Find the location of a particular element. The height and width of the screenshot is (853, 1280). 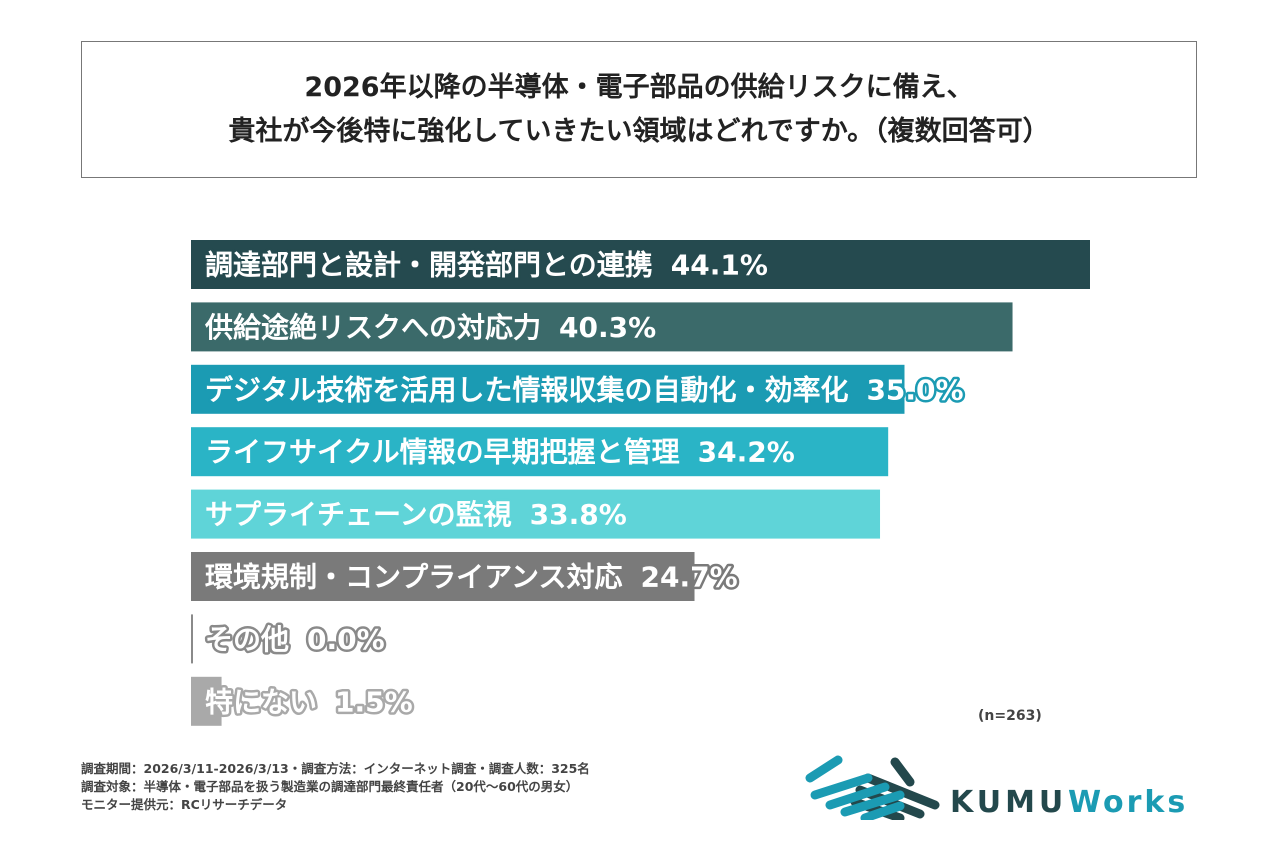

category-label: ライフサイクル情報の早期把握と管理 is located at coordinates (442, 452).